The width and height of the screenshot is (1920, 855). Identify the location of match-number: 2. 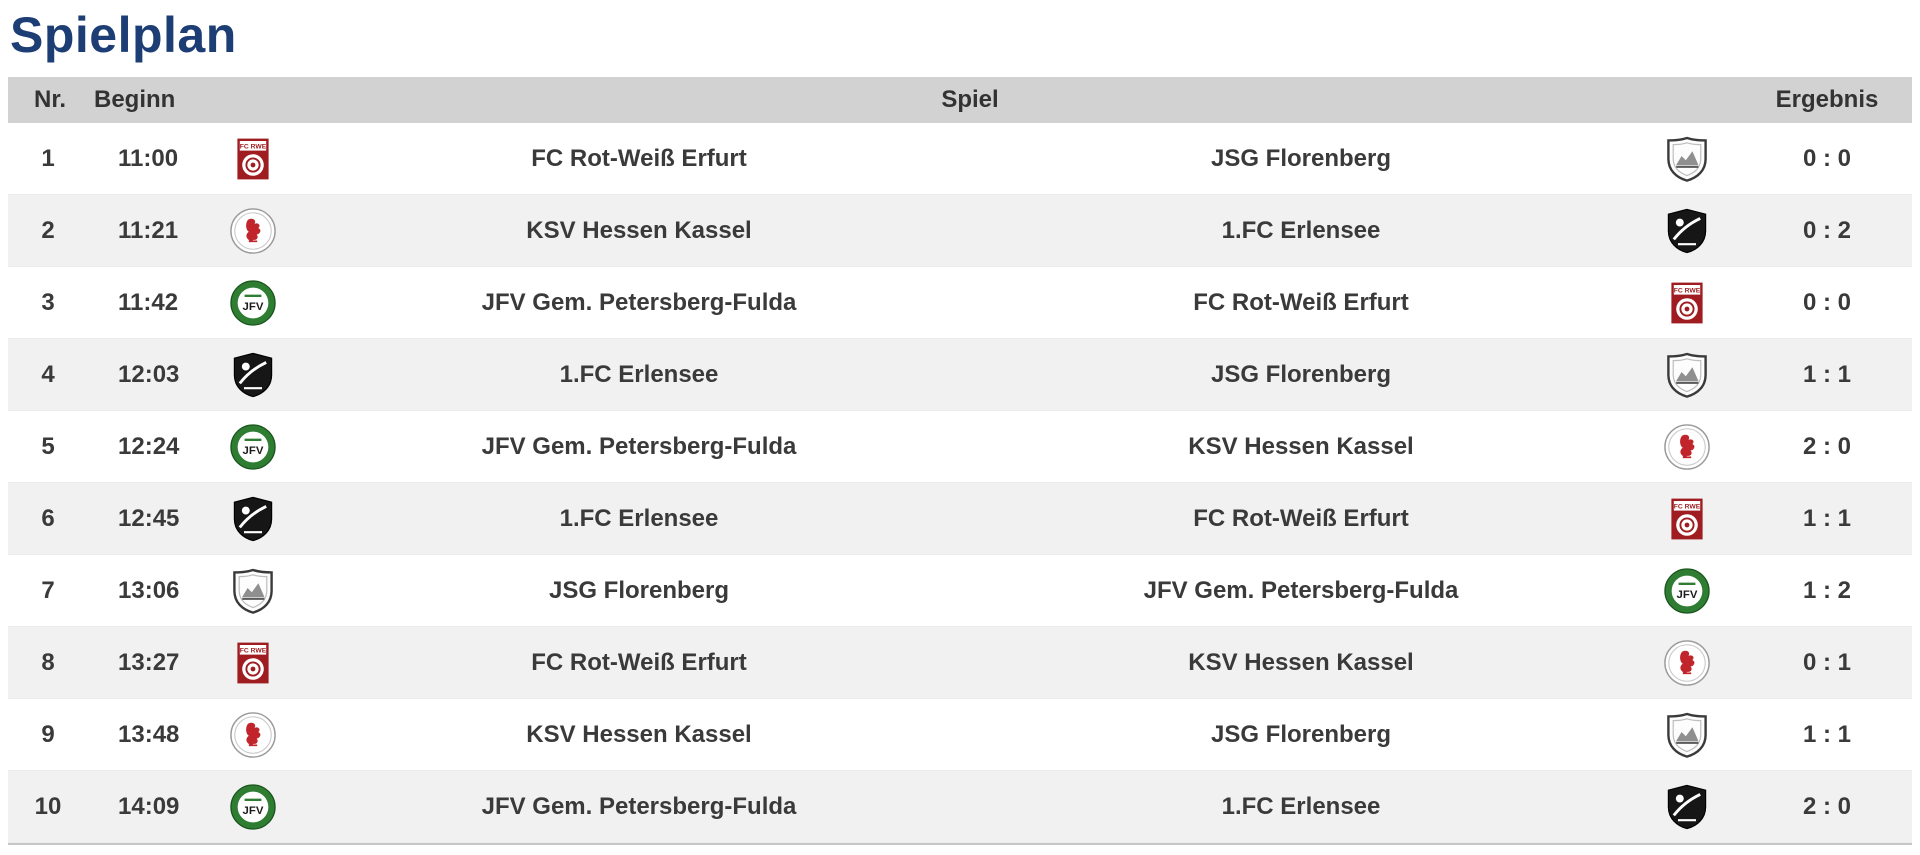
(48, 230).